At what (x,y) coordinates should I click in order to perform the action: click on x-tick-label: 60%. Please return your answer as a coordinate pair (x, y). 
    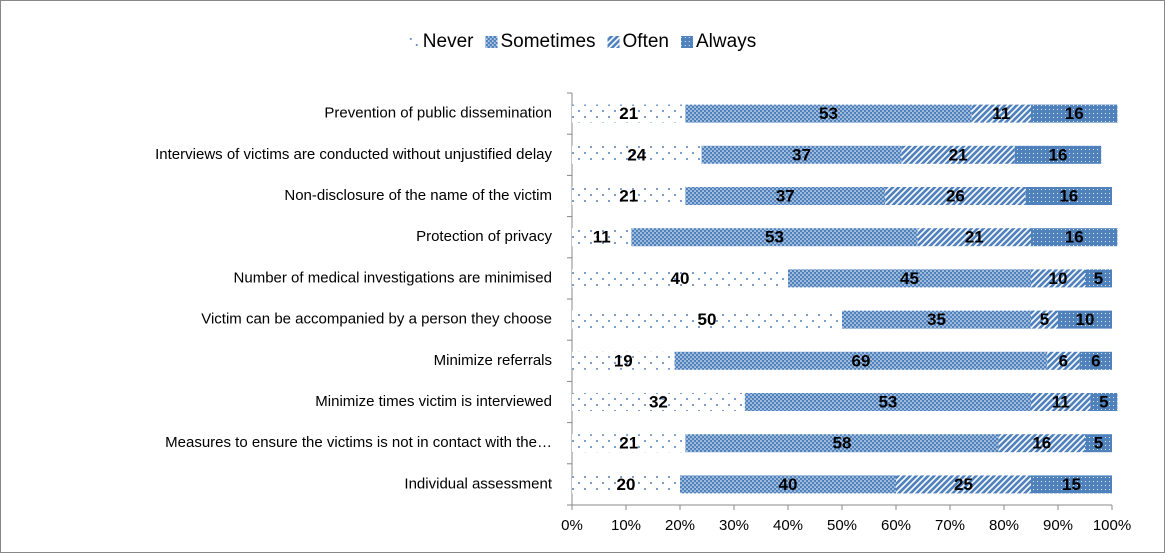
    Looking at the image, I should click on (896, 525).